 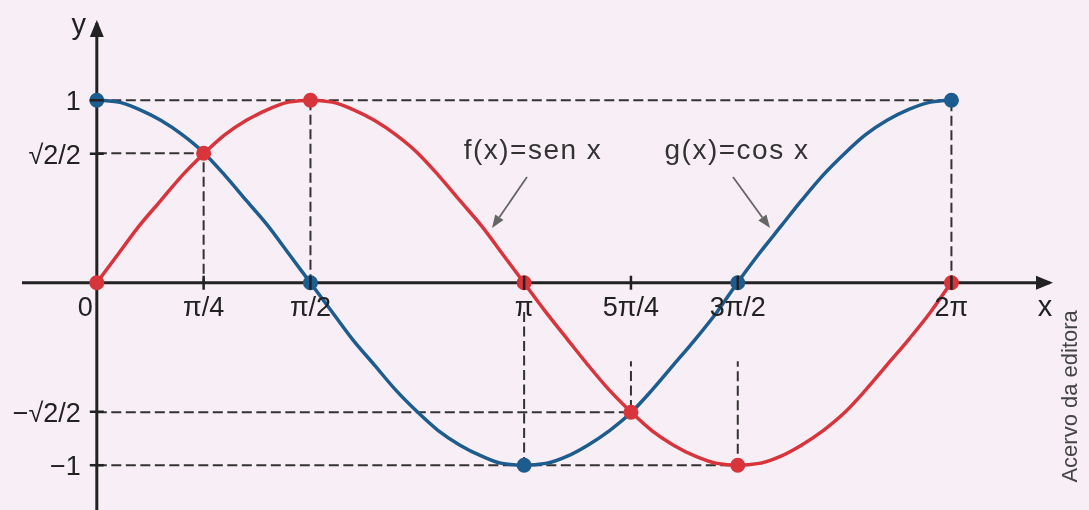 What do you see at coordinates (65, 466) in the screenshot?
I see `y-tick-label: −1` at bounding box center [65, 466].